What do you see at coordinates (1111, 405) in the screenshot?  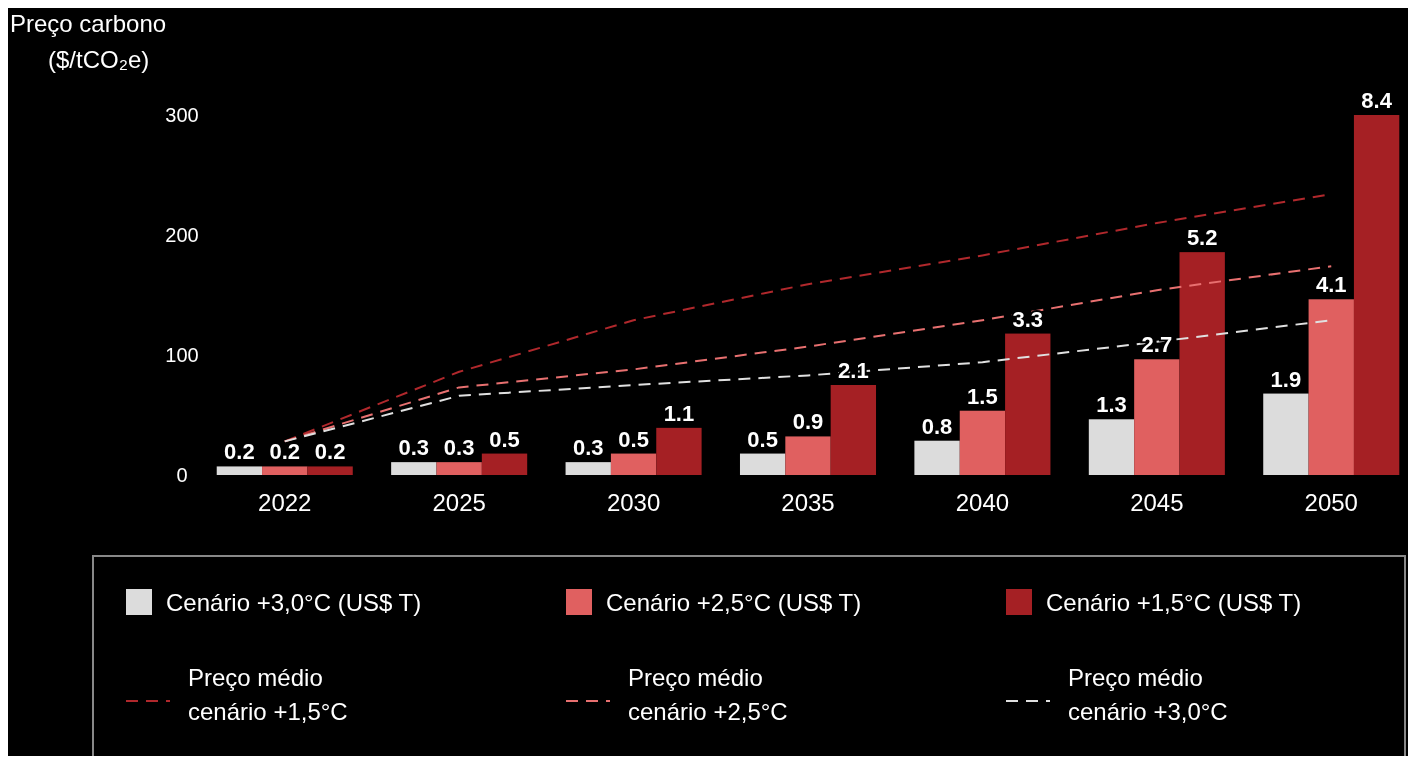 I see `data-label: 1.3` at bounding box center [1111, 405].